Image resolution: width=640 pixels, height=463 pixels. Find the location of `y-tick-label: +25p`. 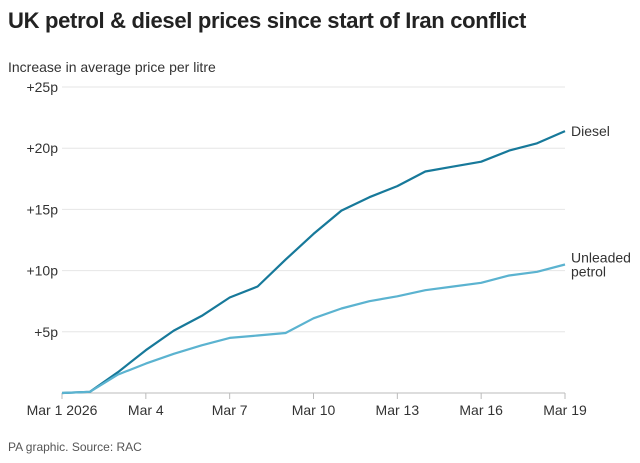

y-tick-label: +25p is located at coordinates (42, 87).